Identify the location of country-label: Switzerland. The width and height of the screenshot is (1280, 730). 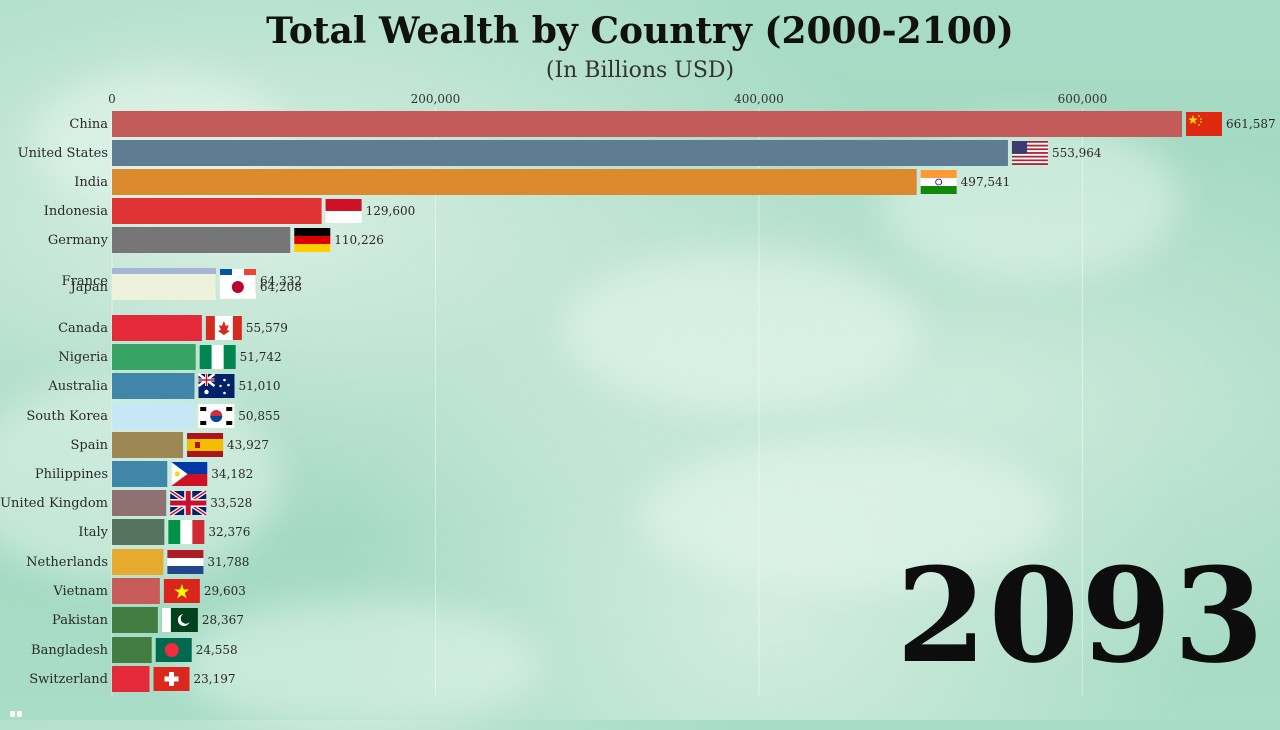
(68, 679).